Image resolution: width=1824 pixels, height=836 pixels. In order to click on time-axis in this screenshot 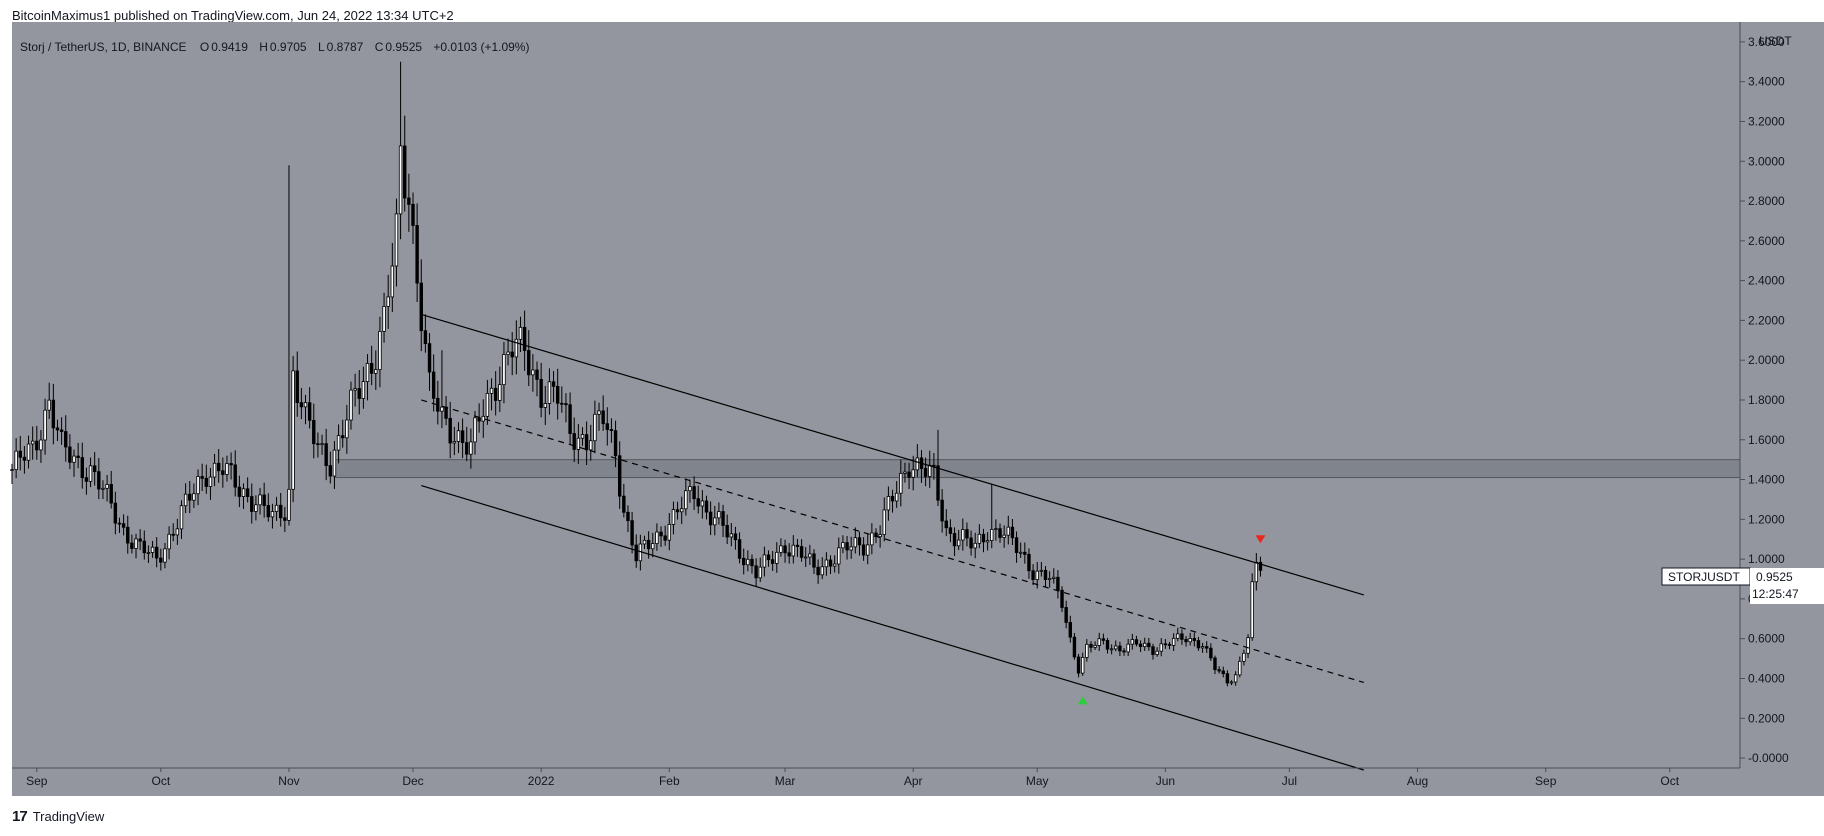, I will do `click(876, 782)`.